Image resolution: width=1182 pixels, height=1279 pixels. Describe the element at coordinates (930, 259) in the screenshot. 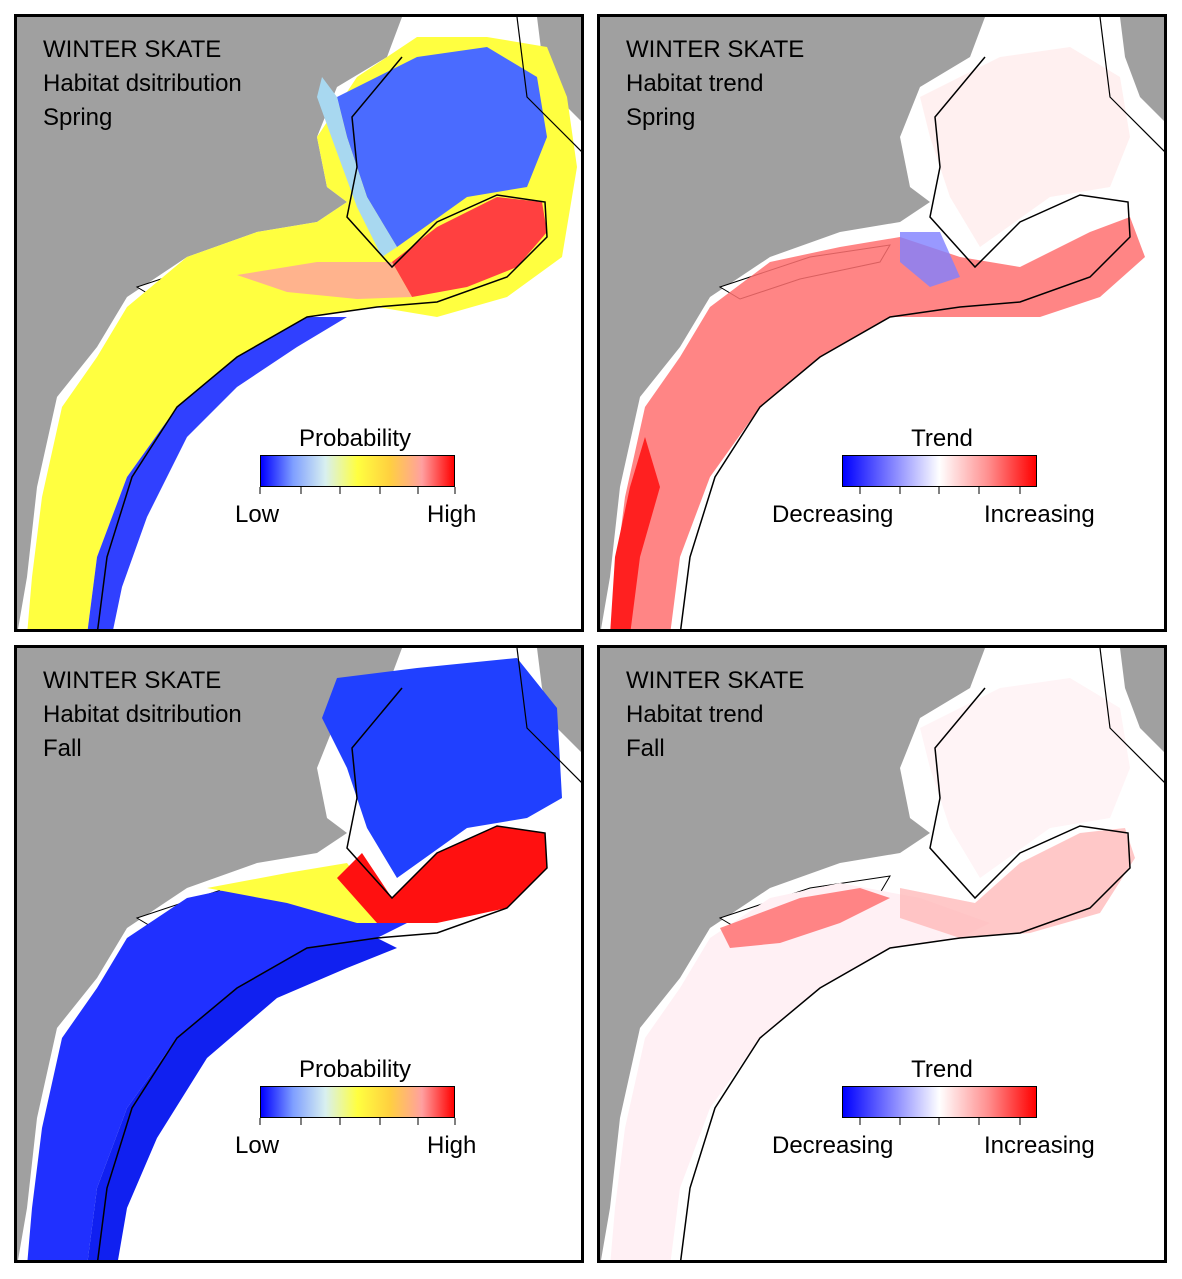

I see `trend-gulf-decrease` at that location.